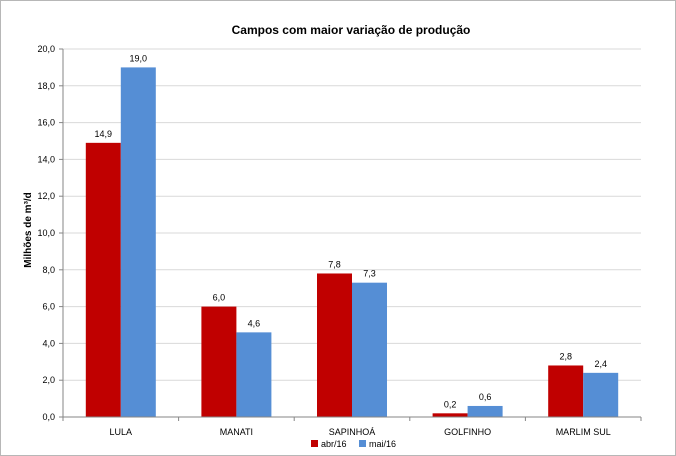 Image resolution: width=676 pixels, height=456 pixels. Describe the element at coordinates (334, 345) in the screenshot. I see `bar-abr-16-sapinhoá` at that location.